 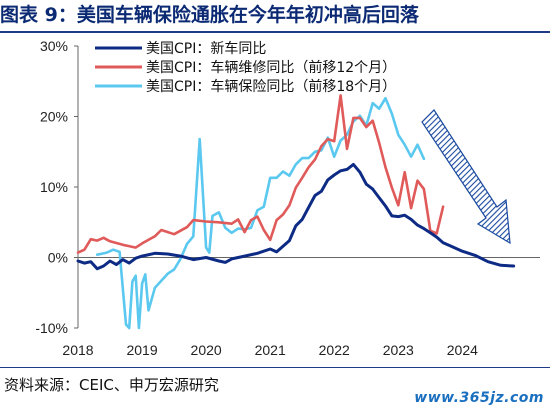 What do you see at coordinates (51, 328) in the screenshot?
I see `y-tick-label: -10%` at bounding box center [51, 328].